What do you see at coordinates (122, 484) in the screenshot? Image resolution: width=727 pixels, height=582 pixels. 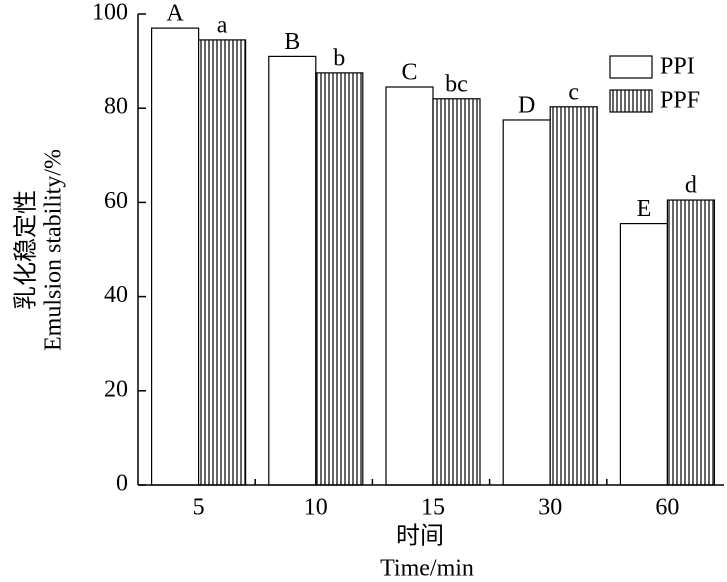 I see `y-tick-label: 0` at bounding box center [122, 484].